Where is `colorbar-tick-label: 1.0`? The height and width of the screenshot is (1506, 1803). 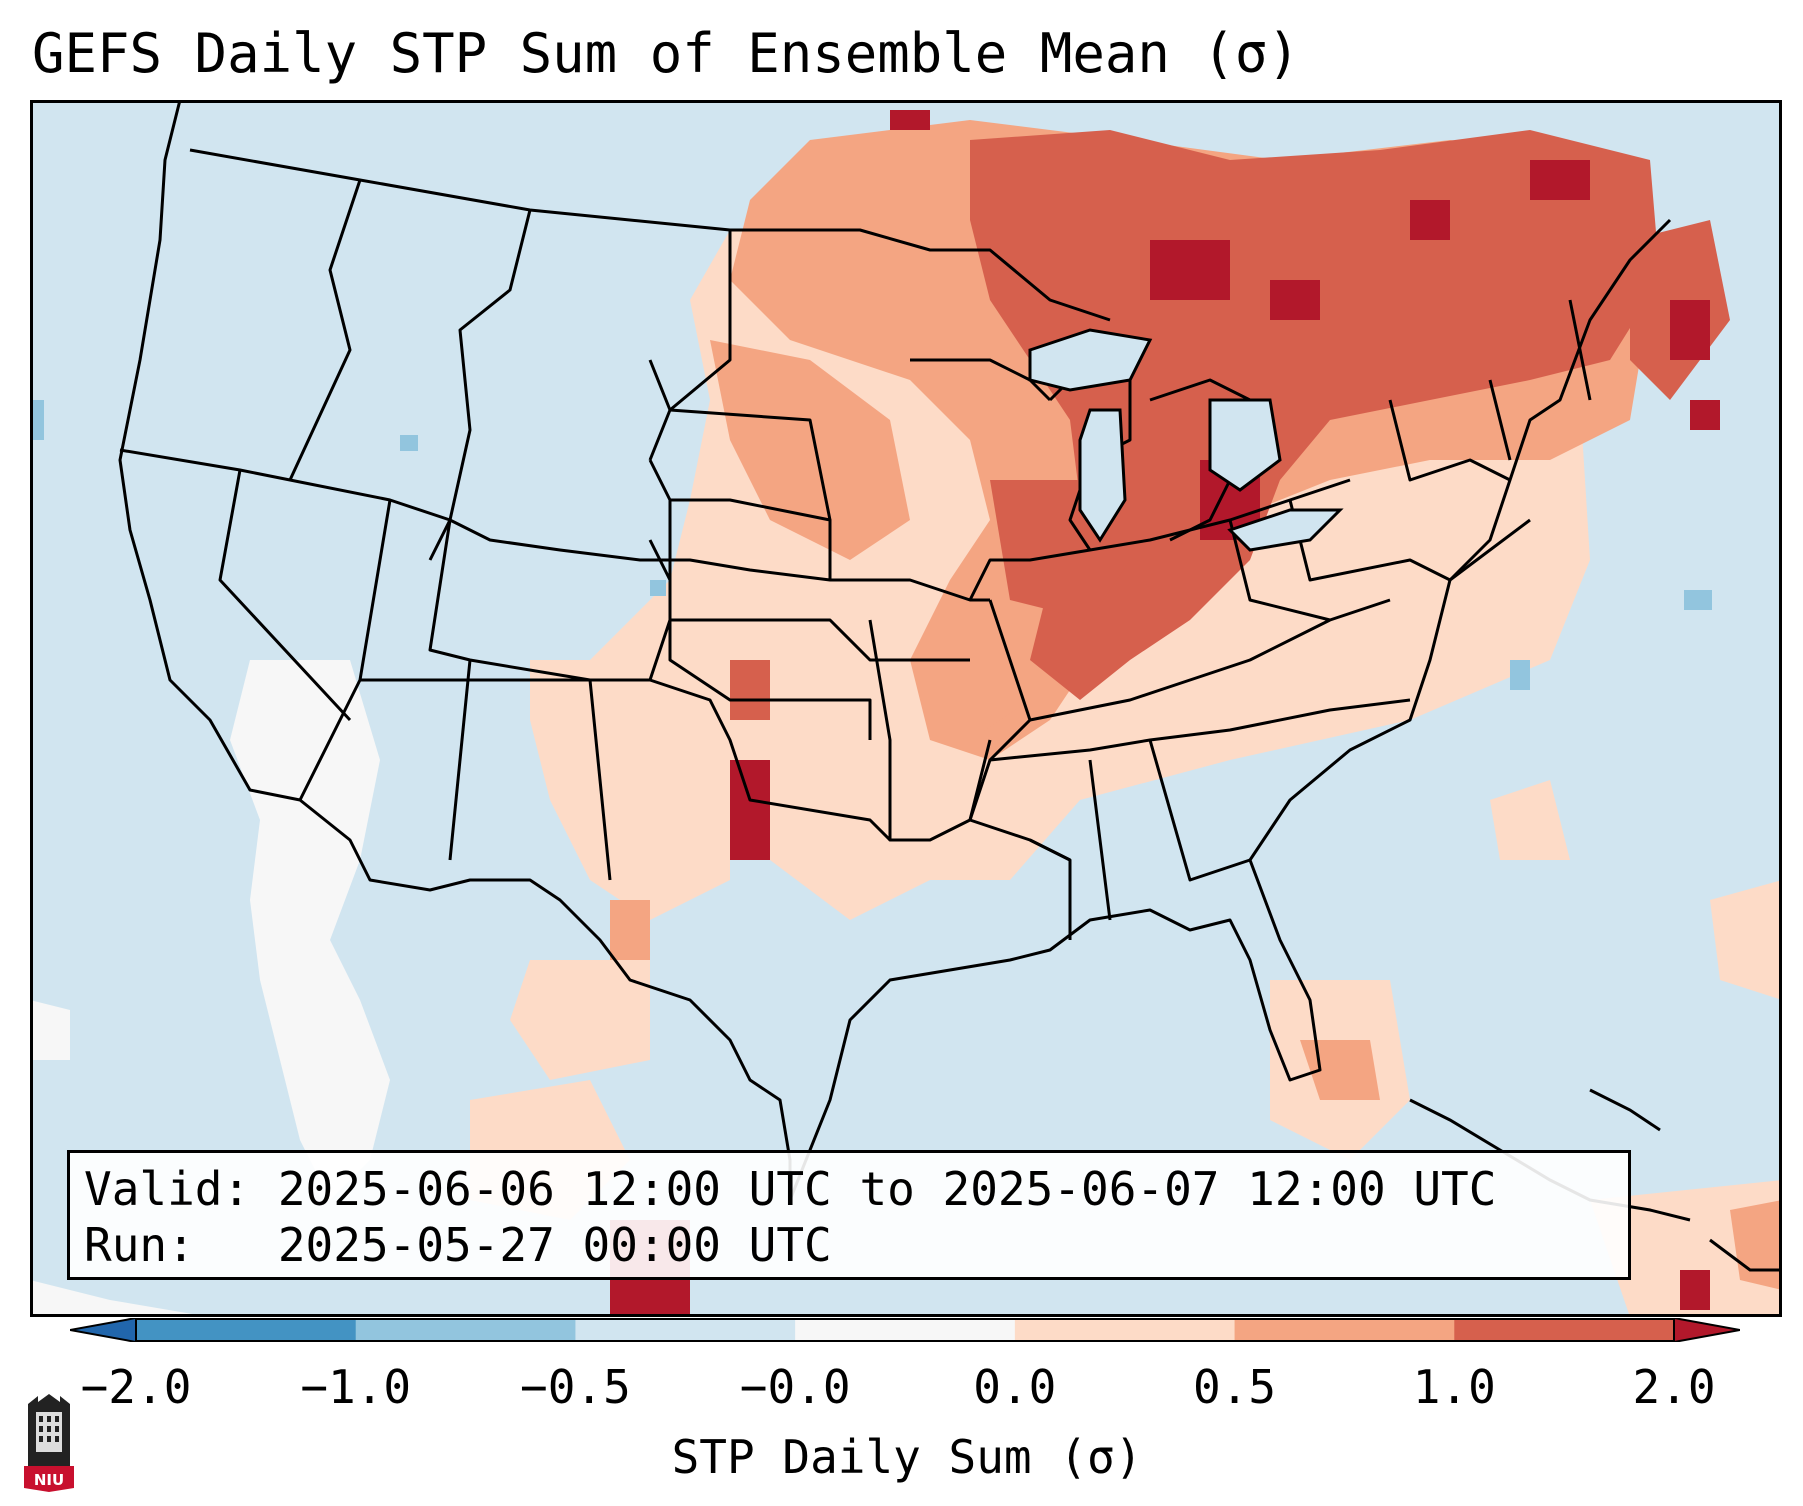
colorbar-tick-label: 1.0 is located at coordinates (1454, 1387).